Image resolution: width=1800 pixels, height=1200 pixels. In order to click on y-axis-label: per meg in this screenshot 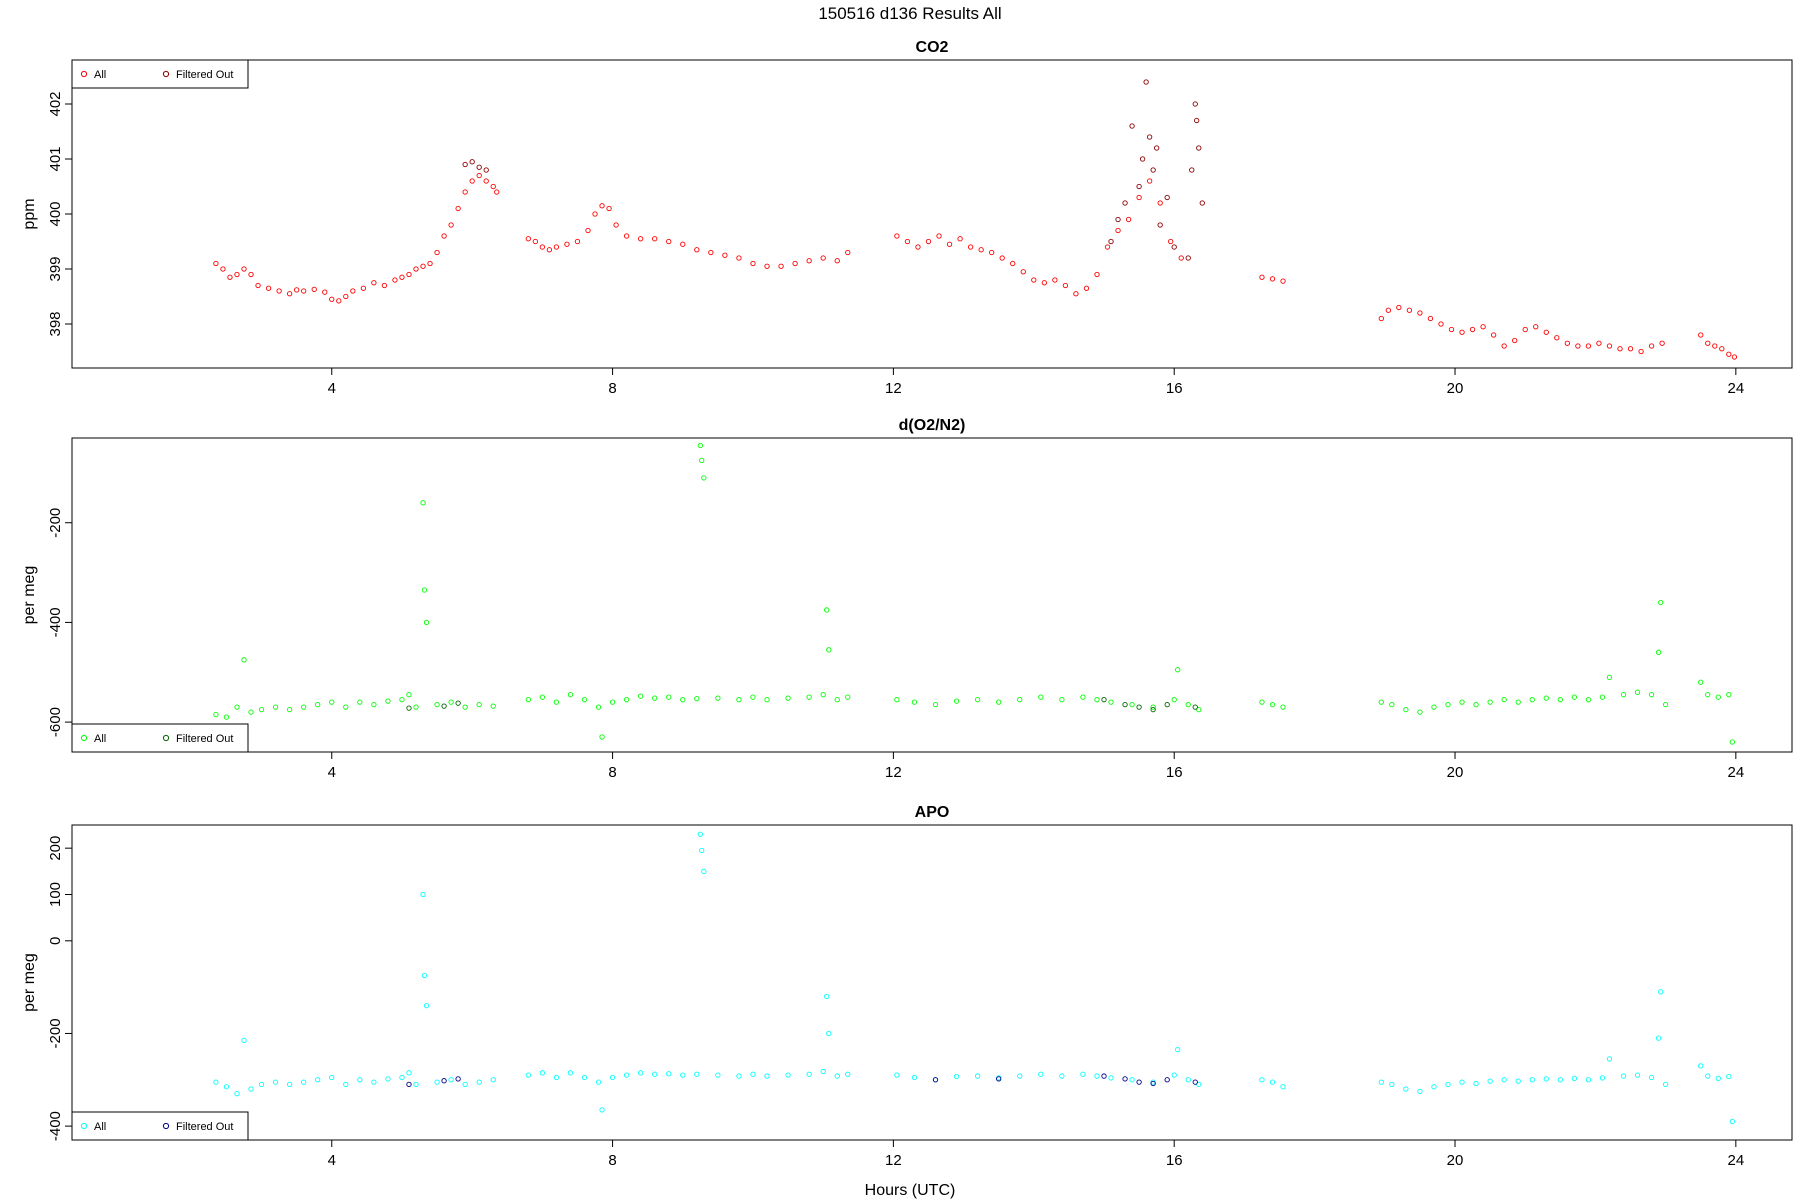, I will do `click(29, 595)`.